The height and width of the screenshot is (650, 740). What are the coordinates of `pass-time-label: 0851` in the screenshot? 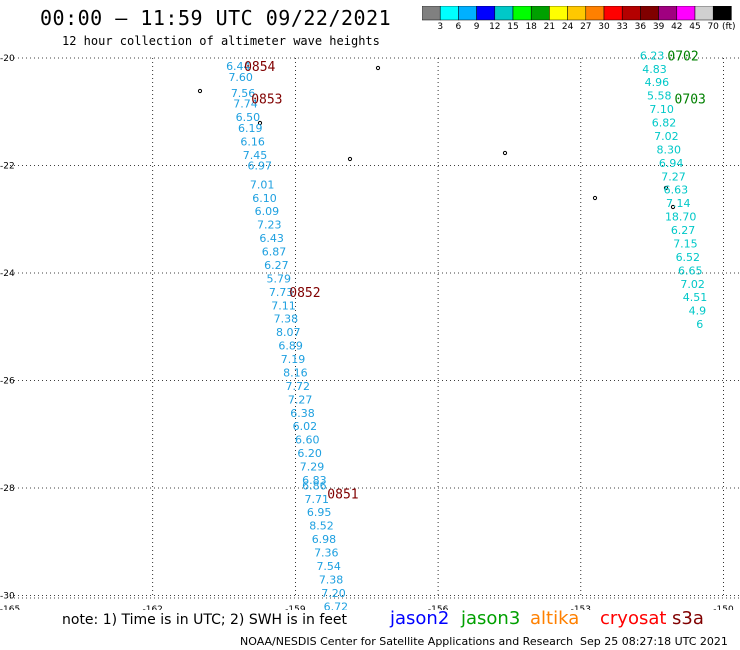 It's located at (342, 494).